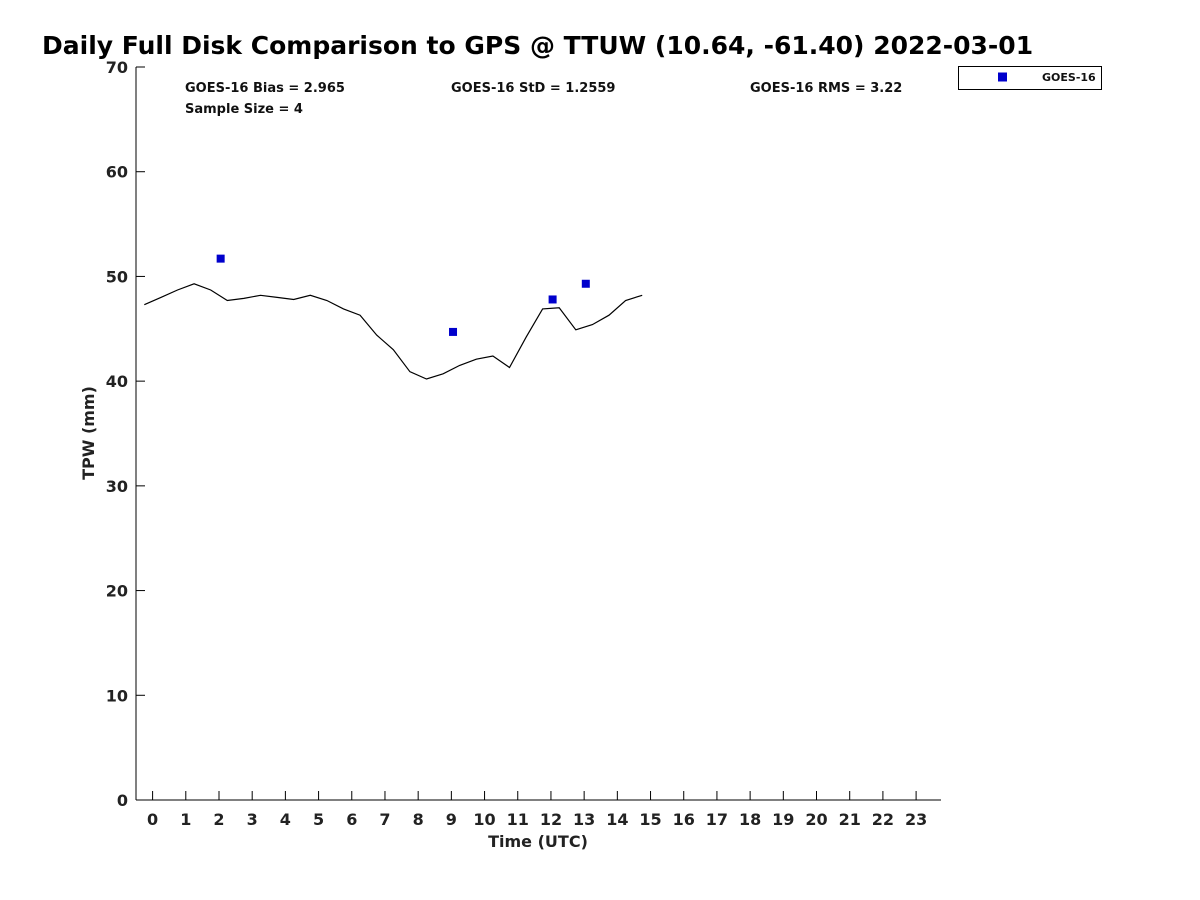 Image resolution: width=1200 pixels, height=900 pixels. Describe the element at coordinates (117, 486) in the screenshot. I see `y-tick-label: 30` at that location.